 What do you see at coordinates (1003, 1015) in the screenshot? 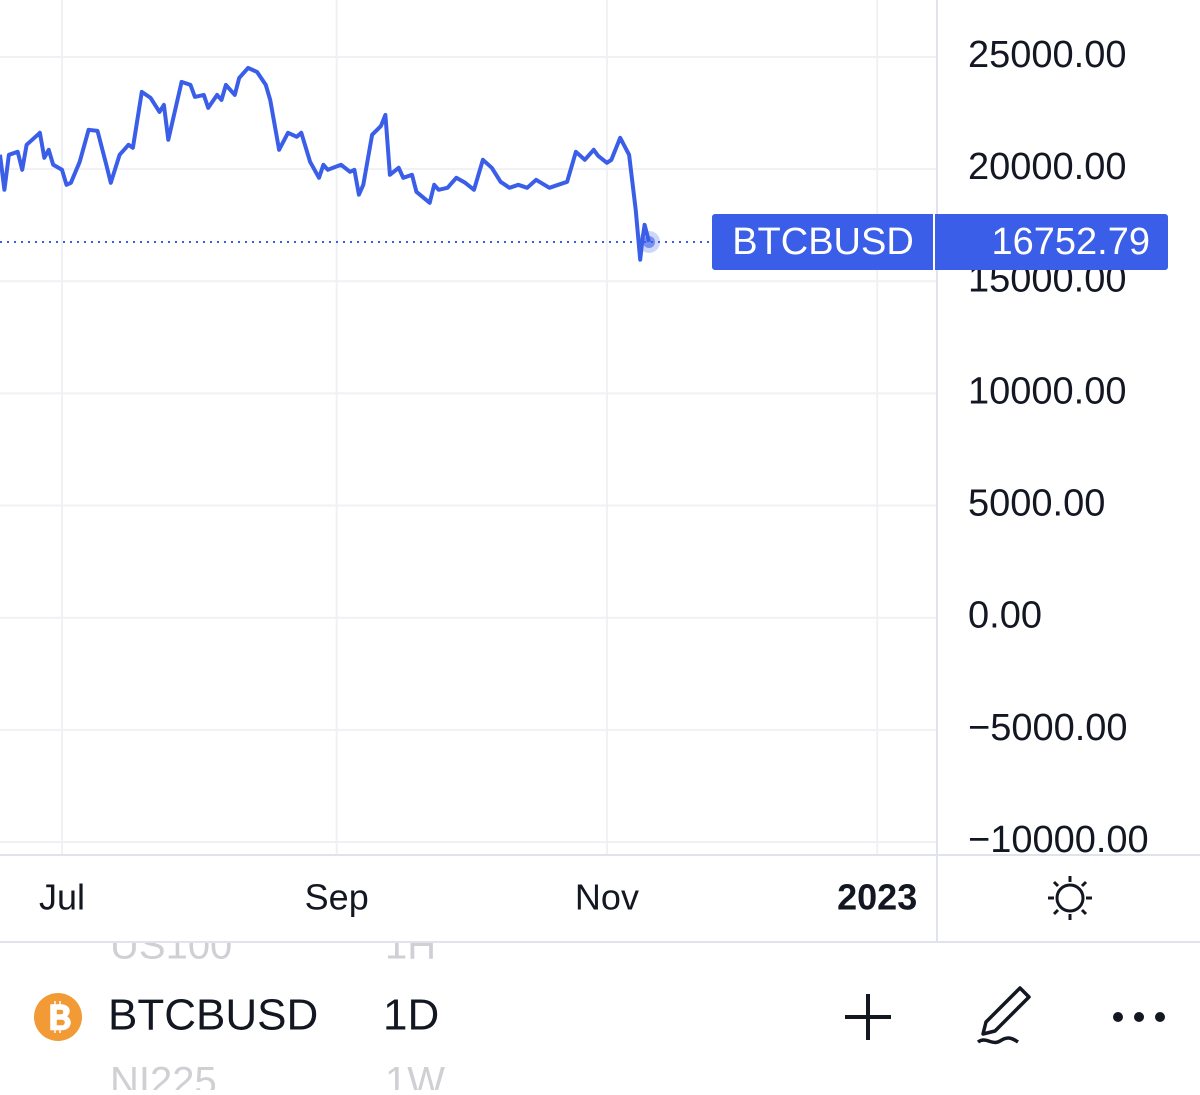
I see `draw-button` at bounding box center [1003, 1015].